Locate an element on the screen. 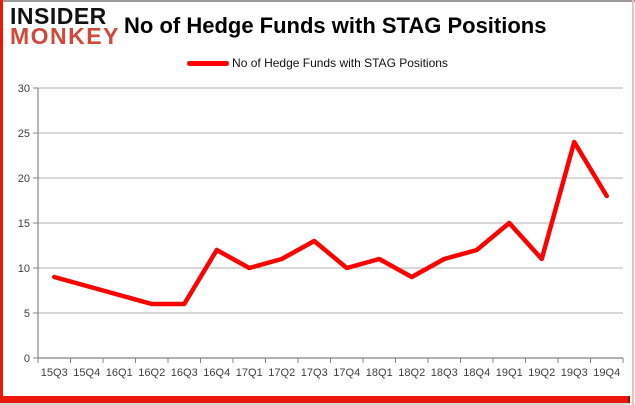 The image size is (635, 405). page-title: No of Hedge Funds with STAG Positions is located at coordinates (335, 25).